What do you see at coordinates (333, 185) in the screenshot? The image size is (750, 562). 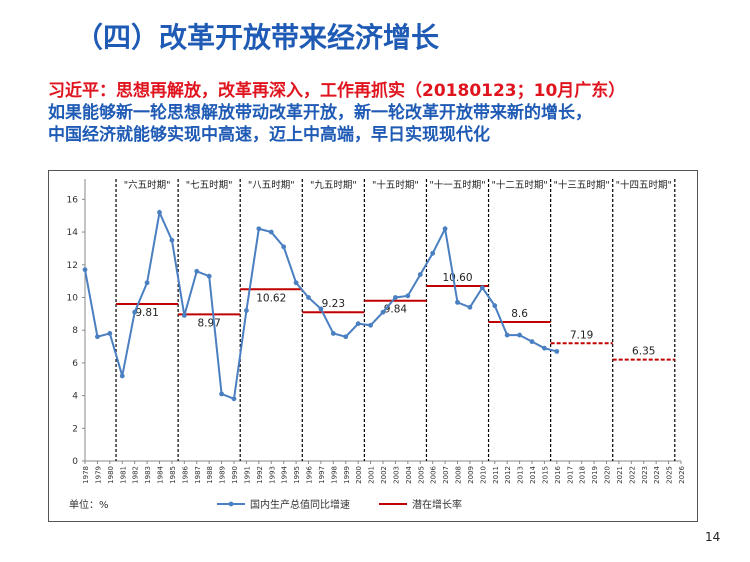 I see `period-label: "九五时期"` at bounding box center [333, 185].